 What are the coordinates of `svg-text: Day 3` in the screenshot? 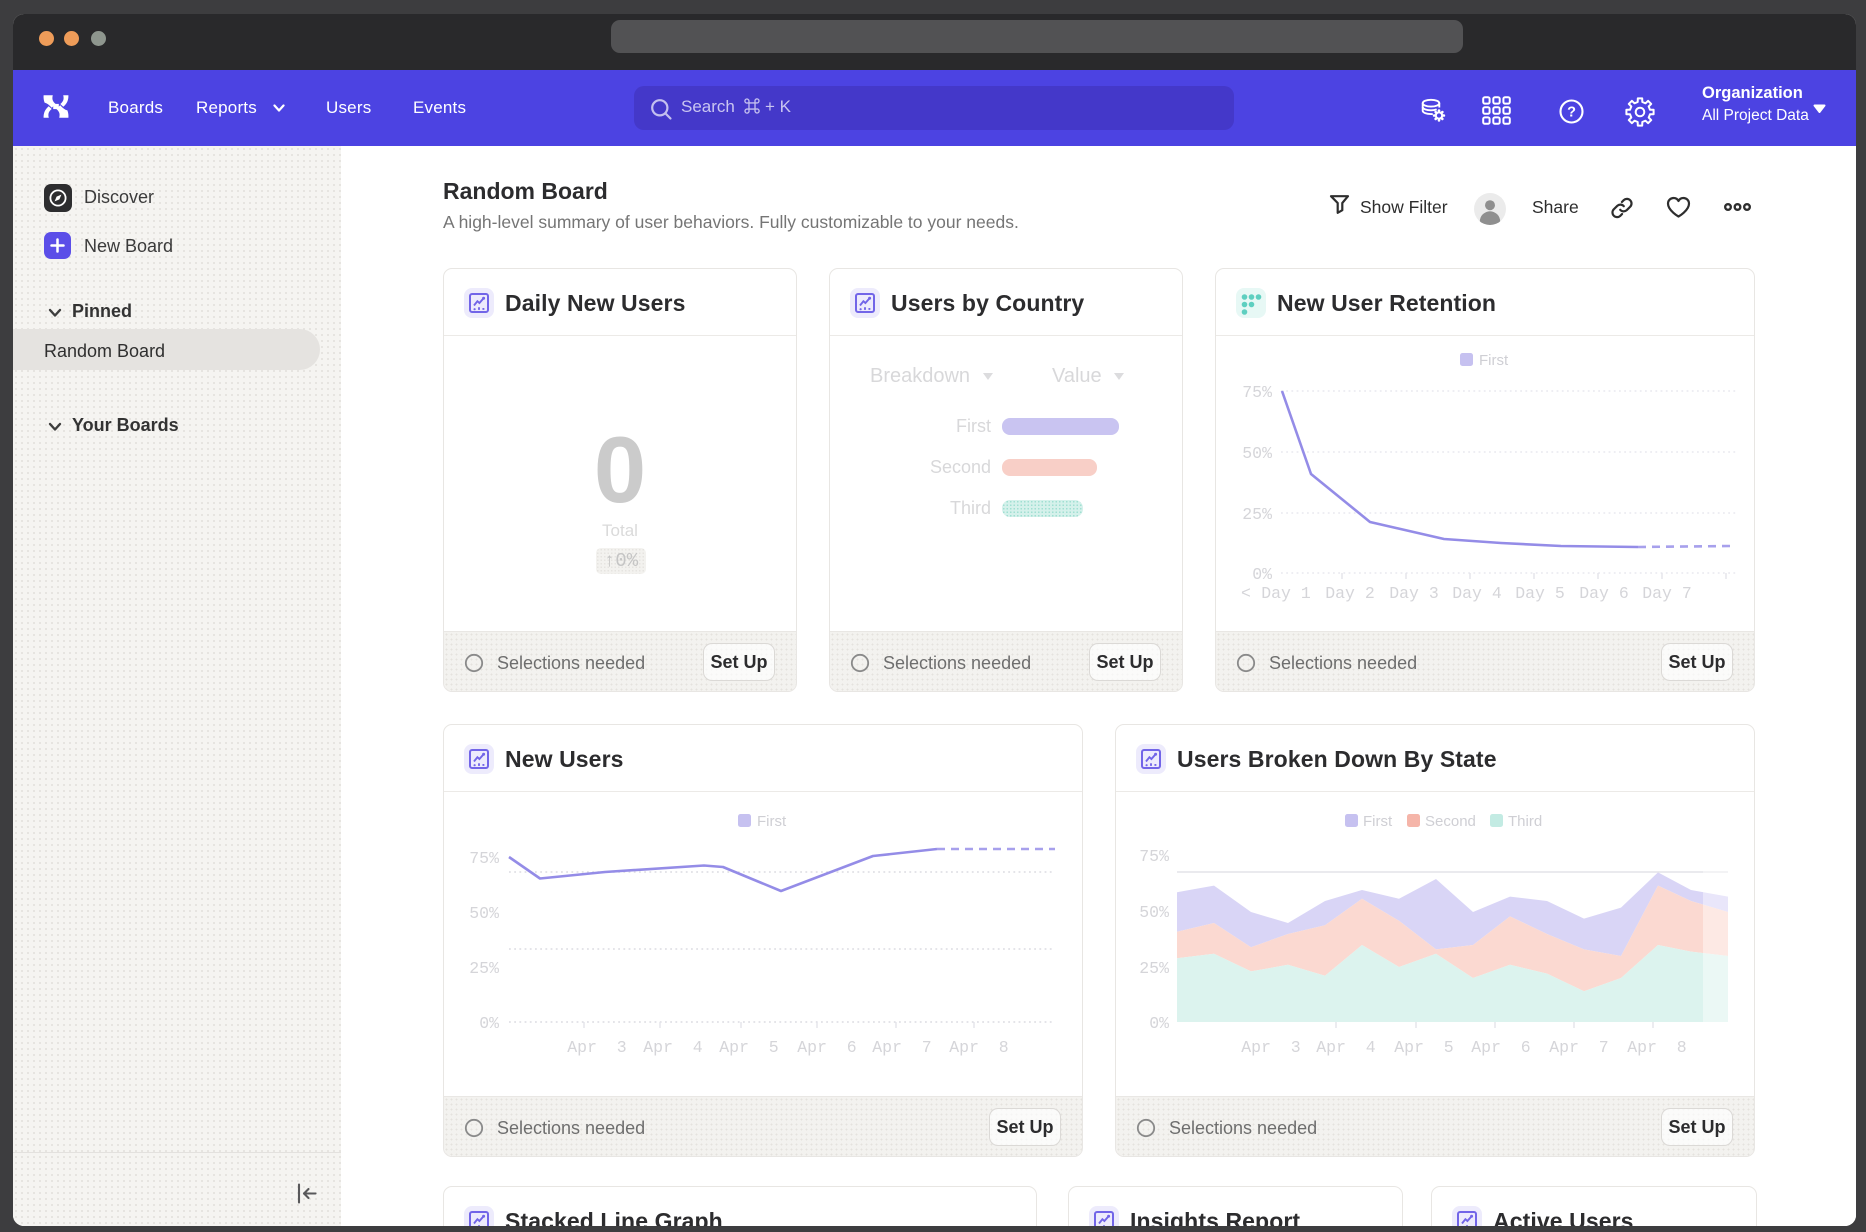 It's located at (1414, 593).